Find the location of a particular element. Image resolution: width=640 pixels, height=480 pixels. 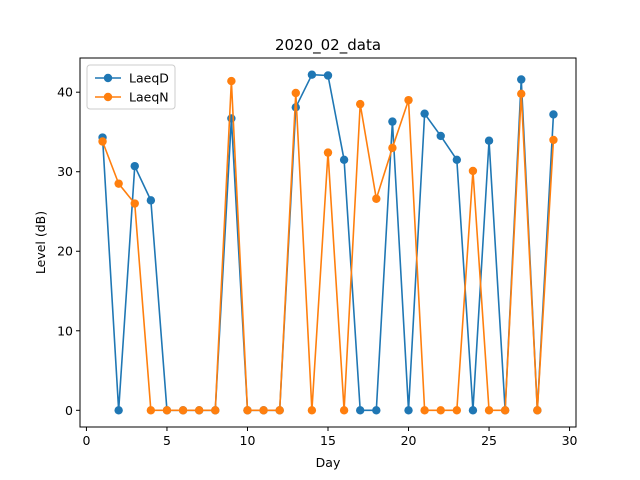

x-tick-label: 10 is located at coordinates (248, 440).